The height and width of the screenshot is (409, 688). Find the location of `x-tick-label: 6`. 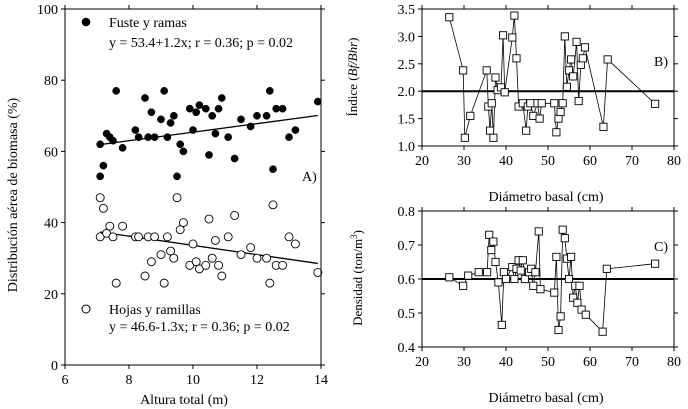

x-tick-label: 6 is located at coordinates (65, 380).